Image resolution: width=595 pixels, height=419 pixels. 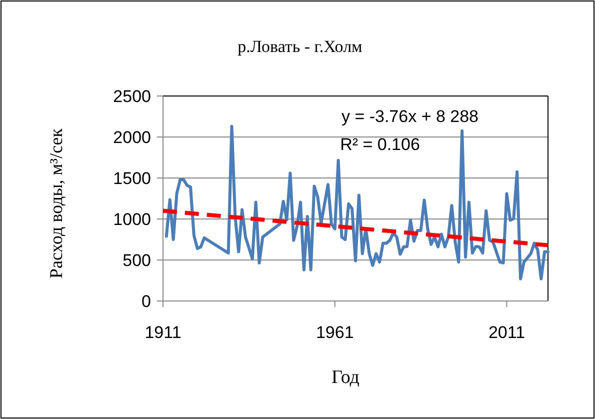 What do you see at coordinates (132, 96) in the screenshot?
I see `y-tick-label: 2500` at bounding box center [132, 96].